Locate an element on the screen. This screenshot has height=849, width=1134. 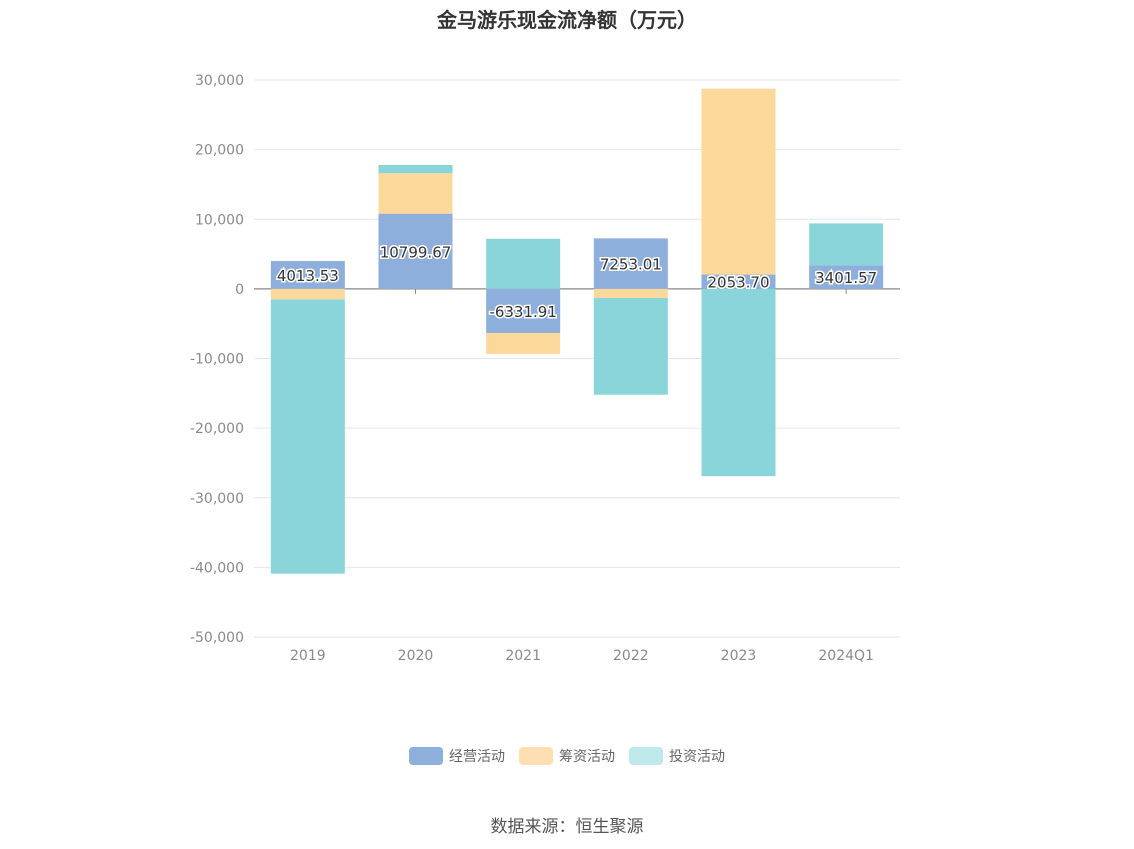
y-tick-label: -50,000 is located at coordinates (217, 638).